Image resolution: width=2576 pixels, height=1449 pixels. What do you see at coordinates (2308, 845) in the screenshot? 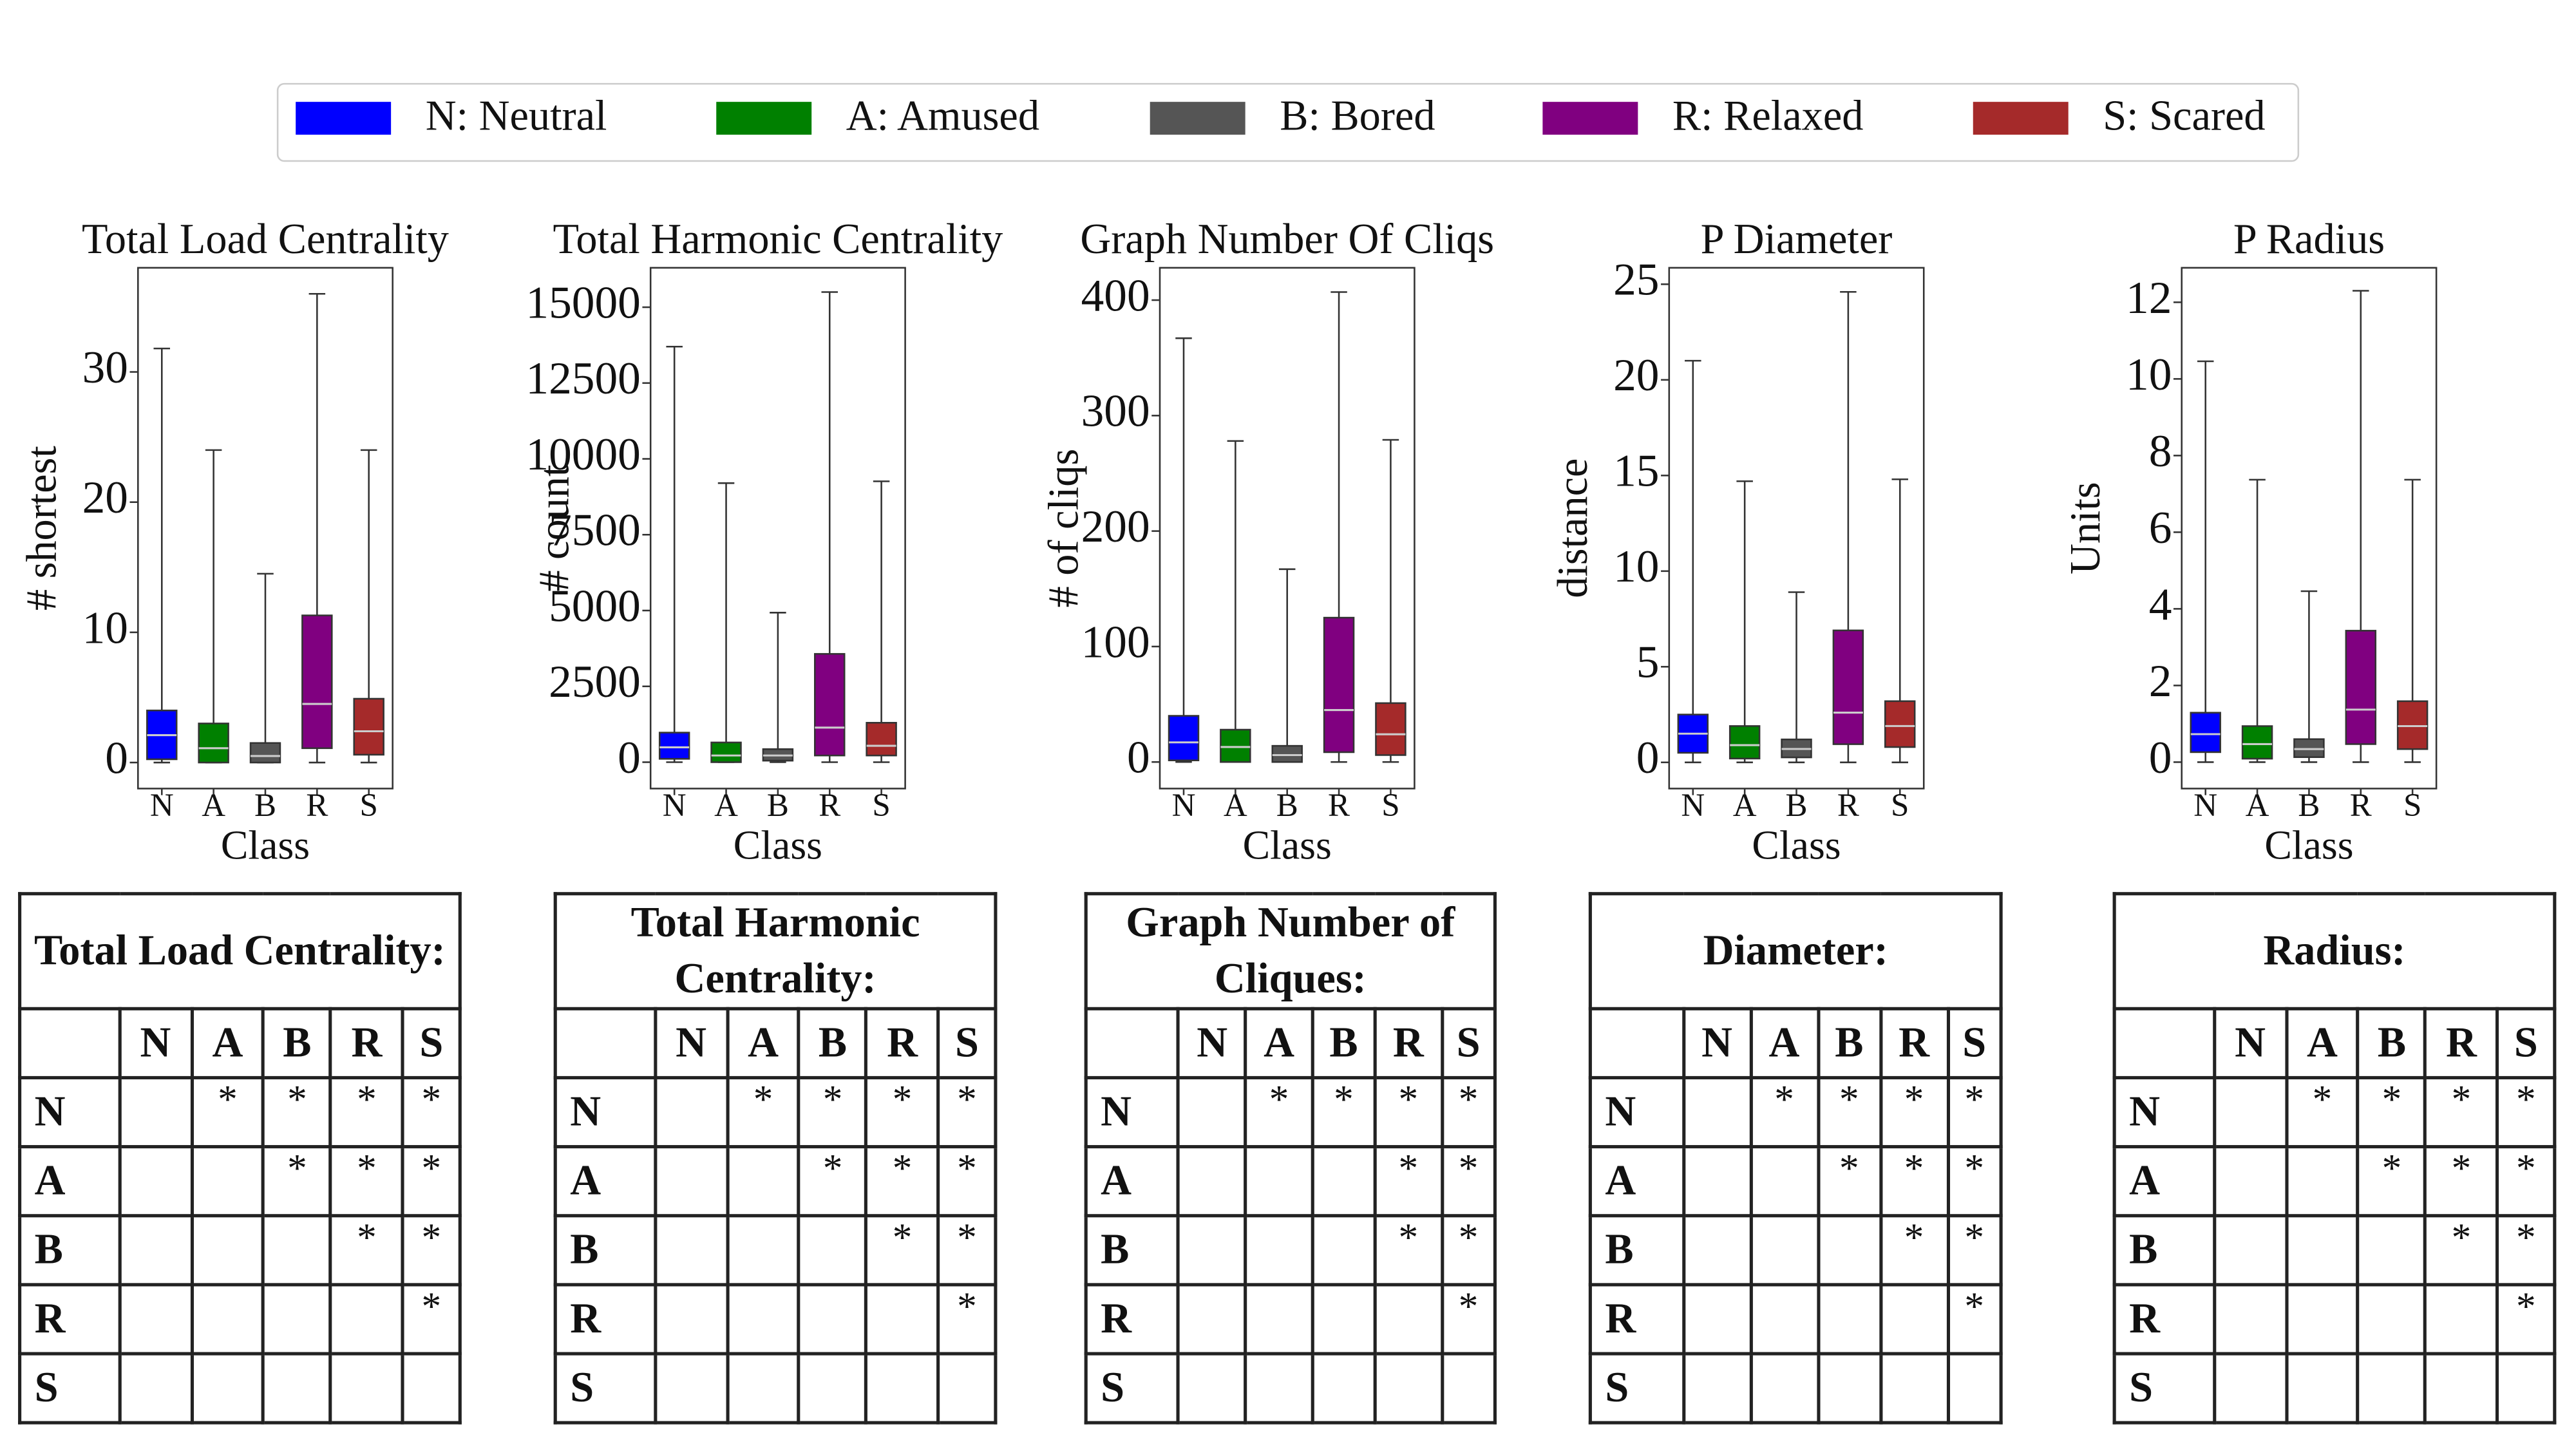
I see `x-axis-label: Class` at bounding box center [2308, 845].